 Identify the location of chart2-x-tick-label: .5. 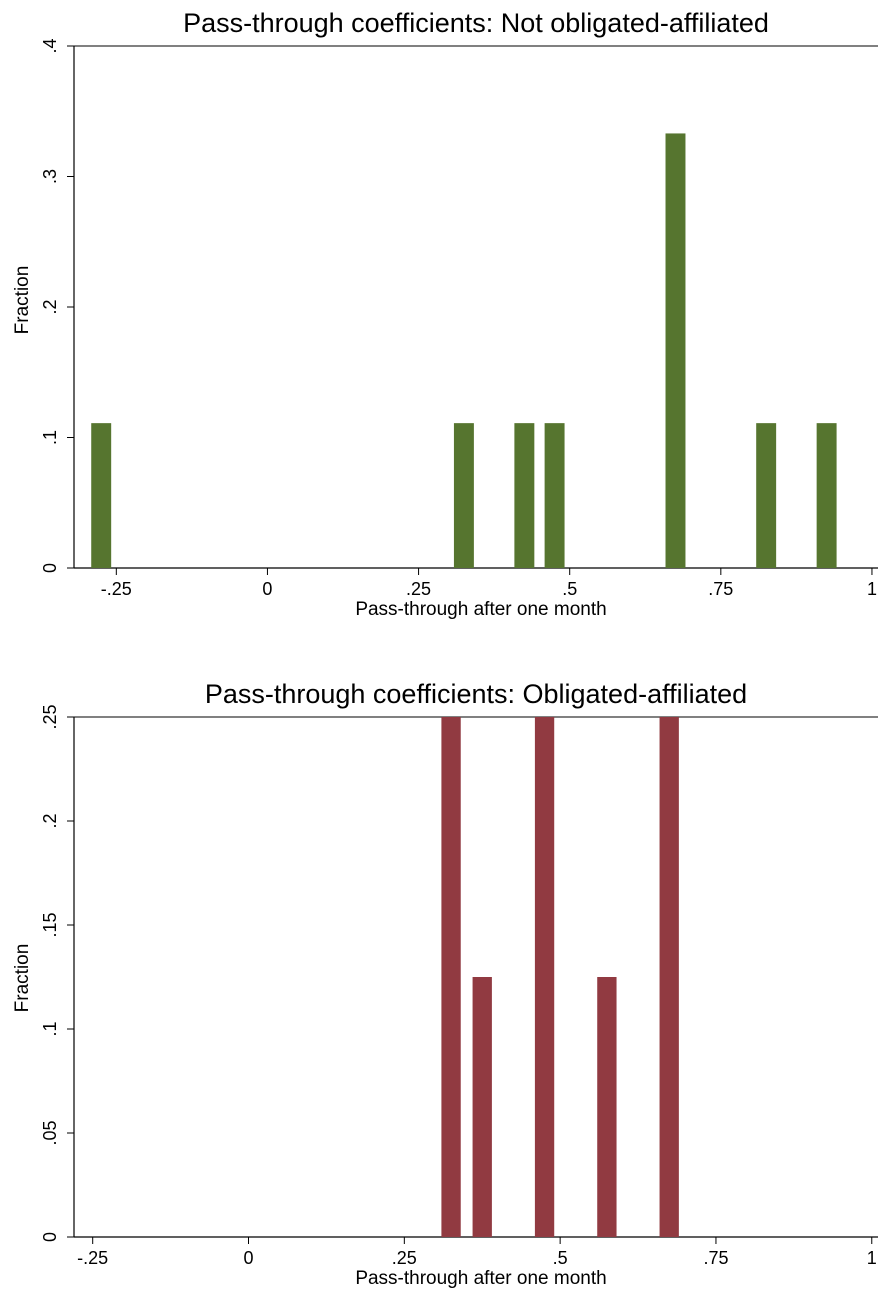
(560, 1258).